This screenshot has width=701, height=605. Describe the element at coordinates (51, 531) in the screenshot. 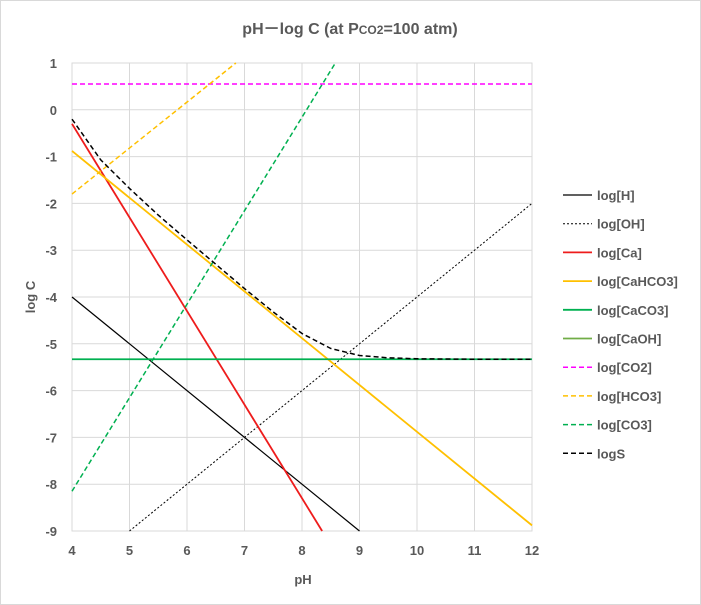

I see `y-tick-label: -9` at that location.